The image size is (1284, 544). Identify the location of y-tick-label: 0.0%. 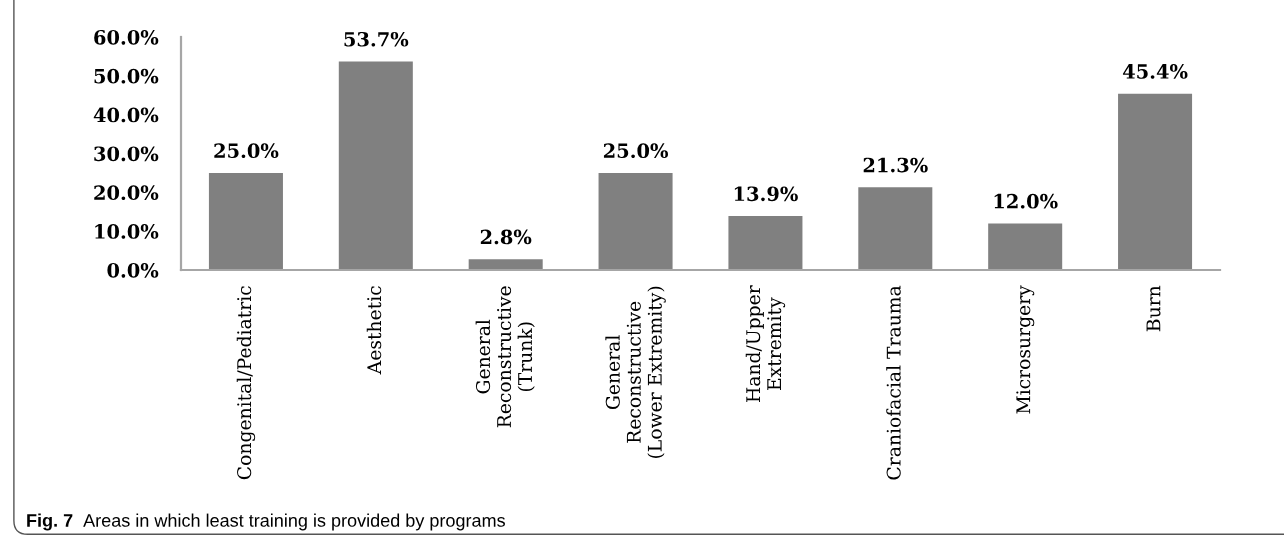
(133, 270).